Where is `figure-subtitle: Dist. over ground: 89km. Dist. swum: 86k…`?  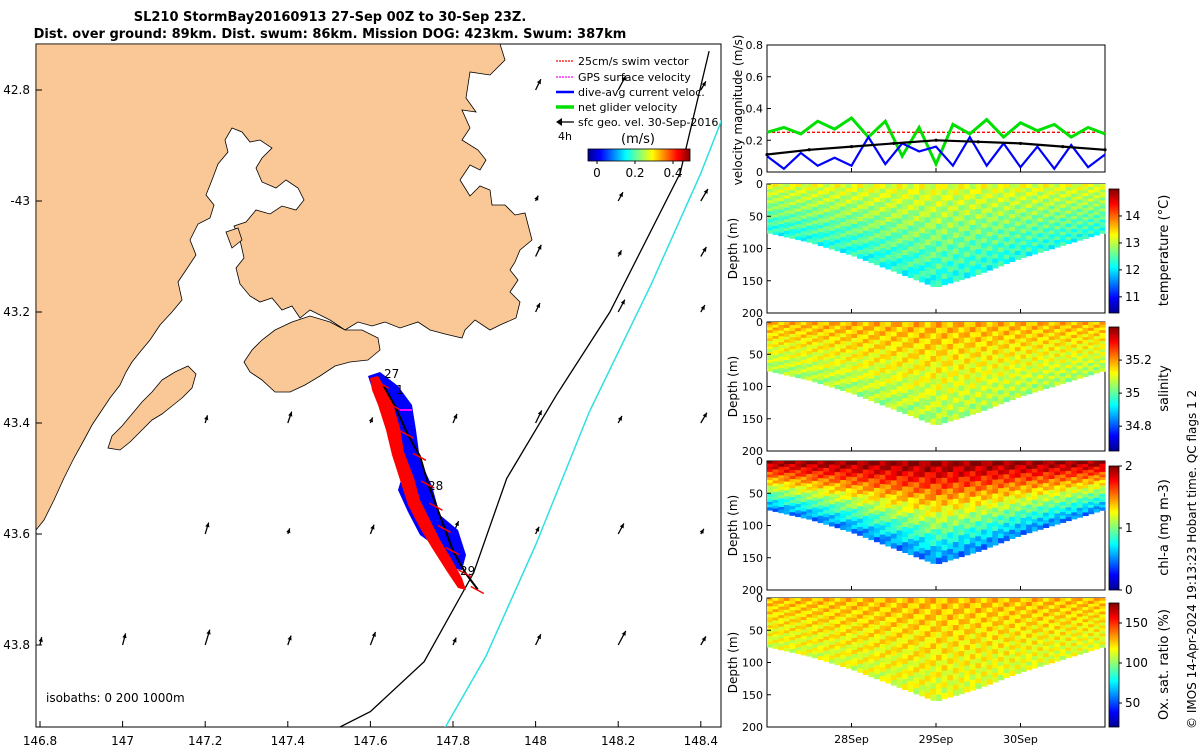 figure-subtitle: Dist. over ground: 89km. Dist. swum: 86k… is located at coordinates (330, 34).